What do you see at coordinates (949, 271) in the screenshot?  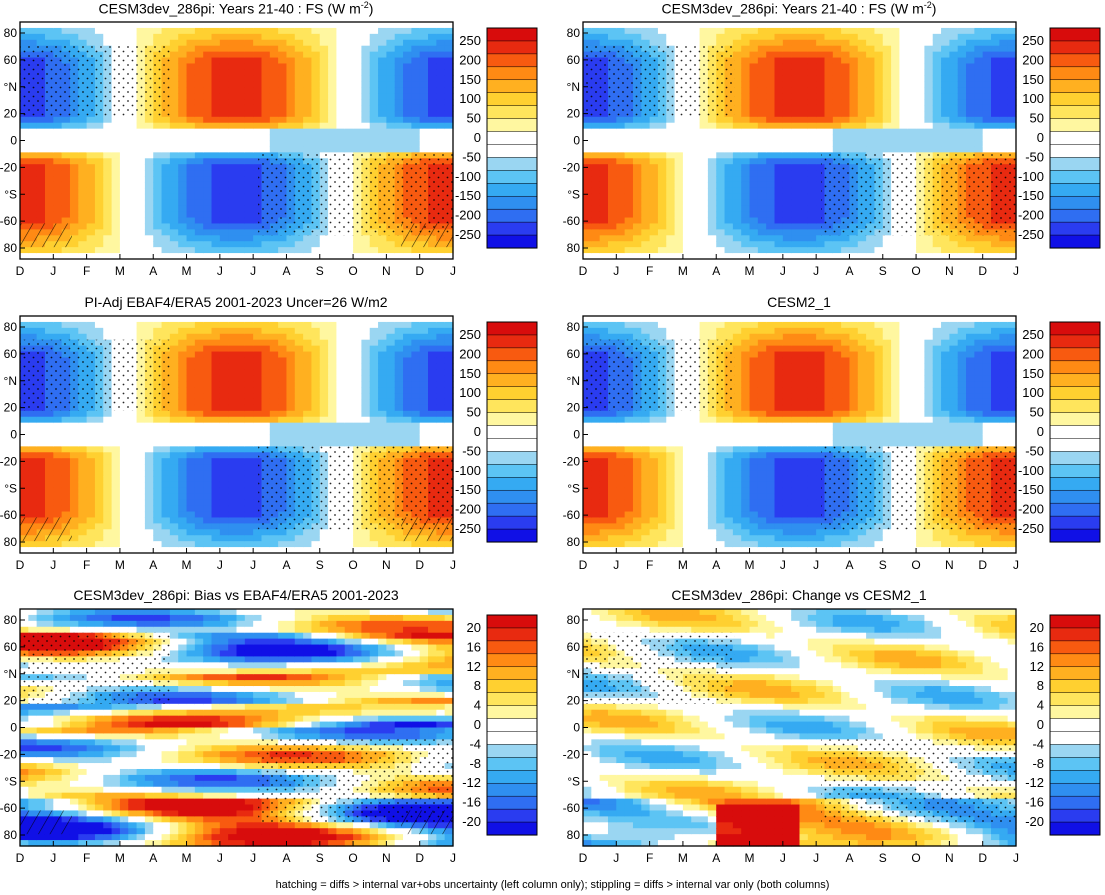 I see `x-tick-label: N` at bounding box center [949, 271].